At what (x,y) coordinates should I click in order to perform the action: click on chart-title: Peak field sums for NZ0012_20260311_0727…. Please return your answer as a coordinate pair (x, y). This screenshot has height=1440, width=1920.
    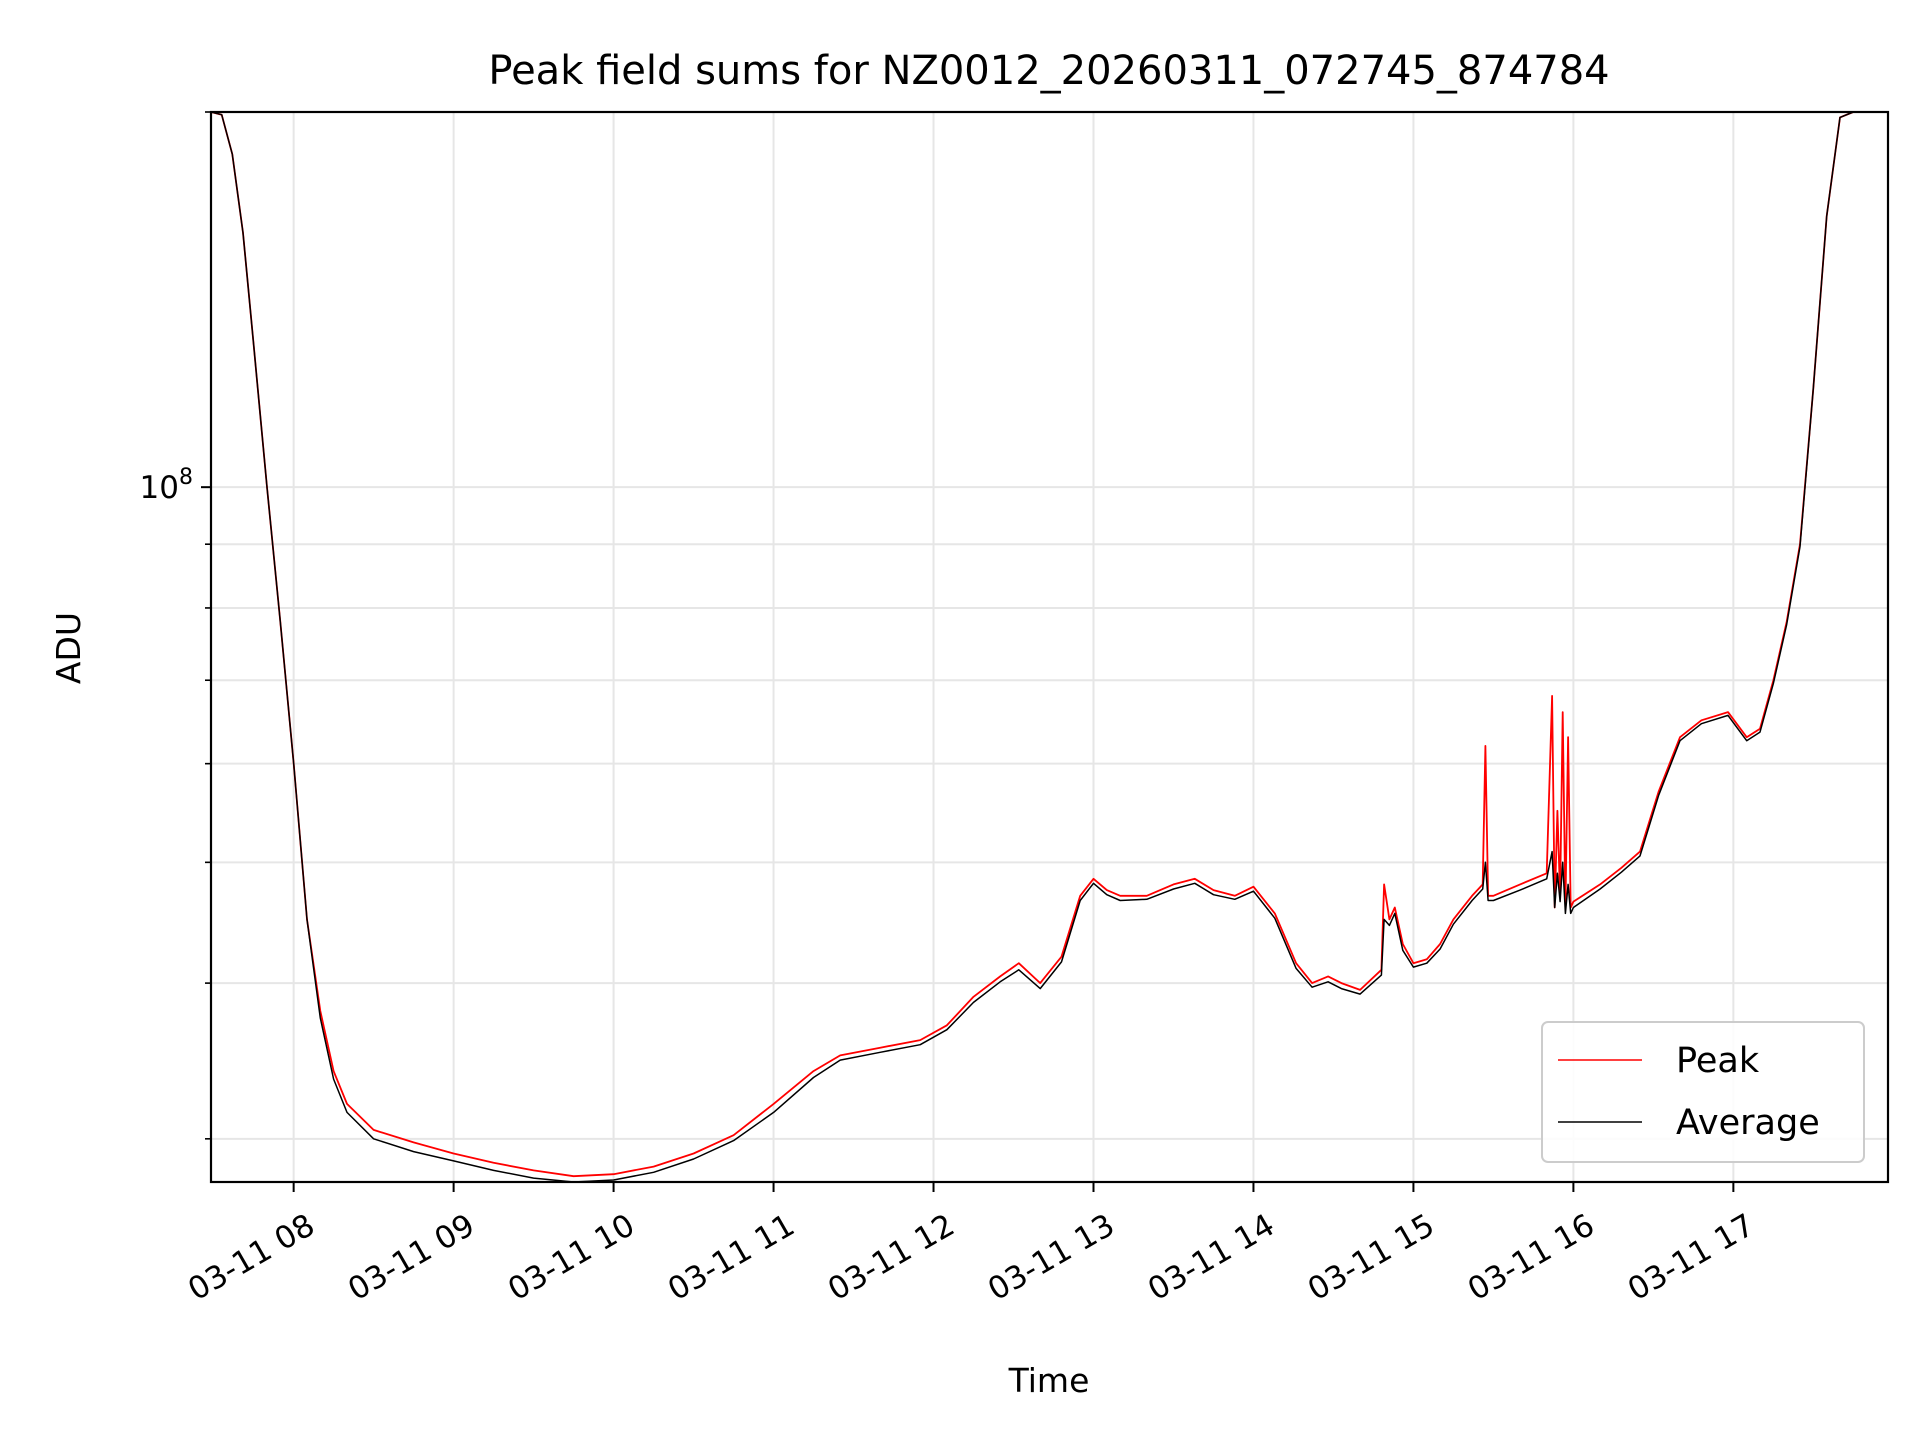
    Looking at the image, I should click on (1048, 71).